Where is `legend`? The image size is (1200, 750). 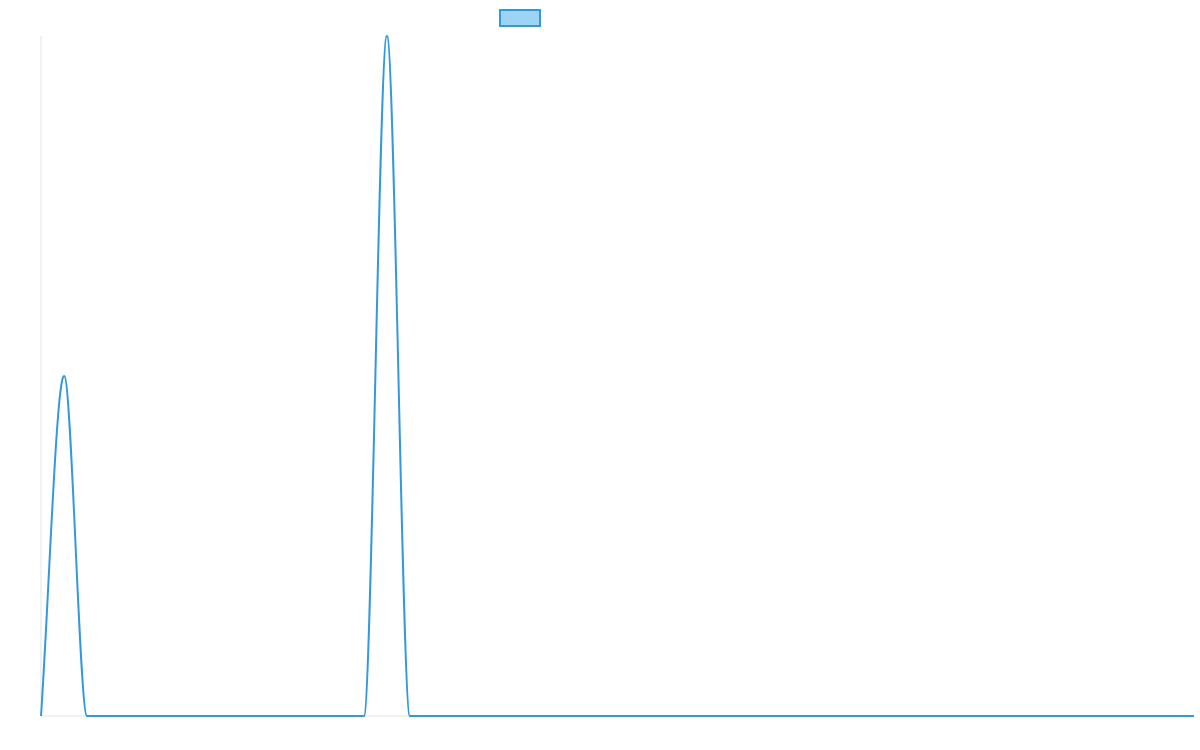
legend is located at coordinates (520, 18).